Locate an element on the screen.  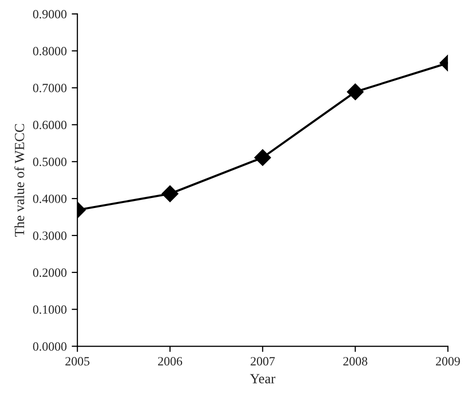
y-tick-label: 0.1000 is located at coordinates (49, 309).